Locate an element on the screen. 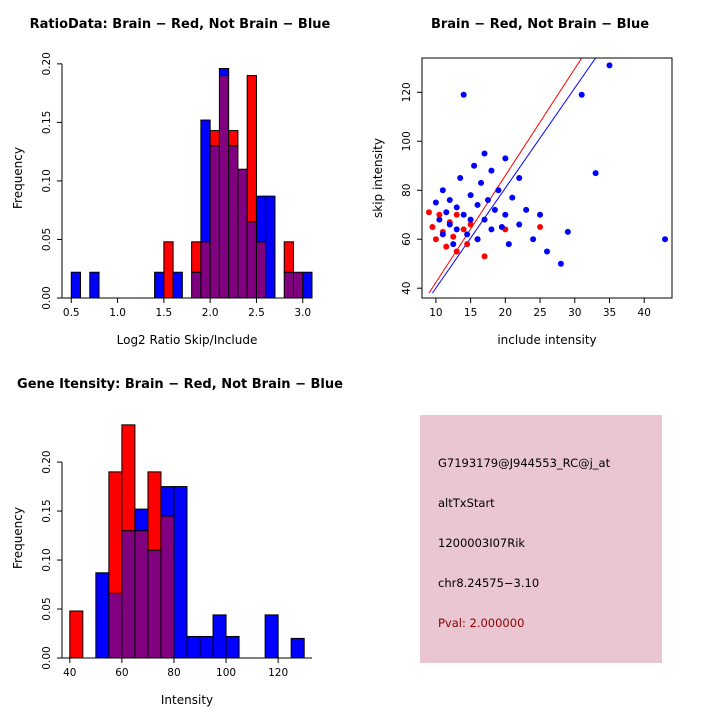  x-axis-label: Log2 Ratio Skip/Include is located at coordinates (187, 340).